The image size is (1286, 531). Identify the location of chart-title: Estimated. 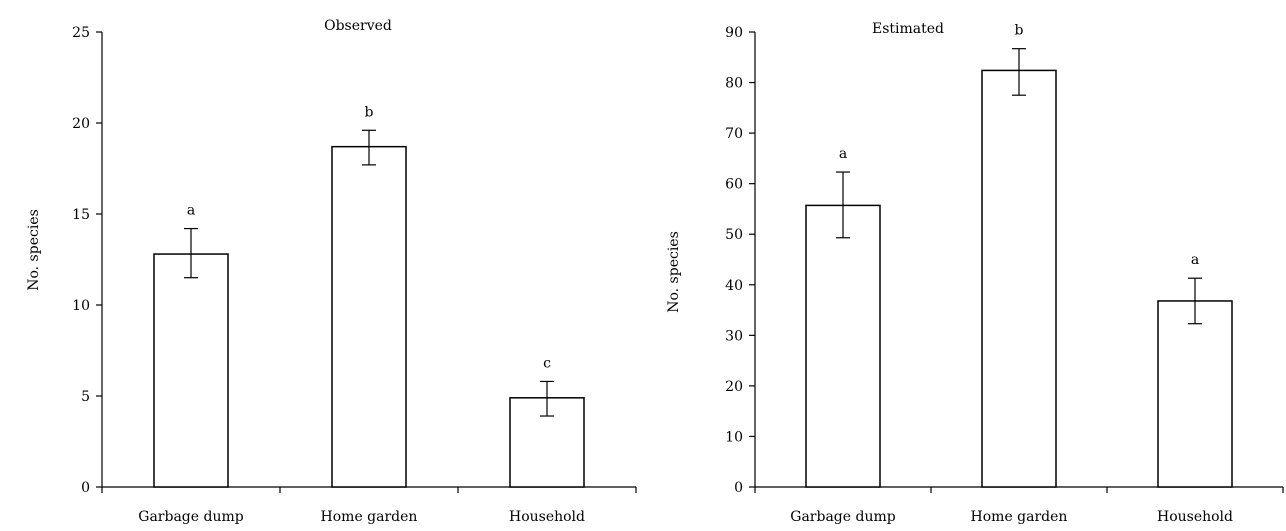
(908, 29).